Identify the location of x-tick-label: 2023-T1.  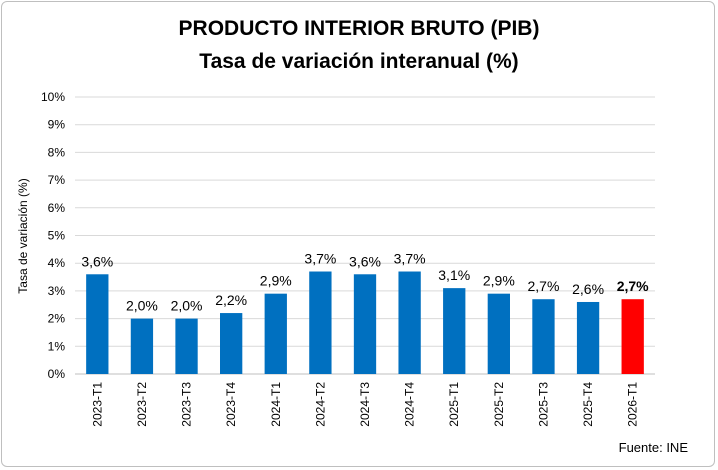
(97, 404).